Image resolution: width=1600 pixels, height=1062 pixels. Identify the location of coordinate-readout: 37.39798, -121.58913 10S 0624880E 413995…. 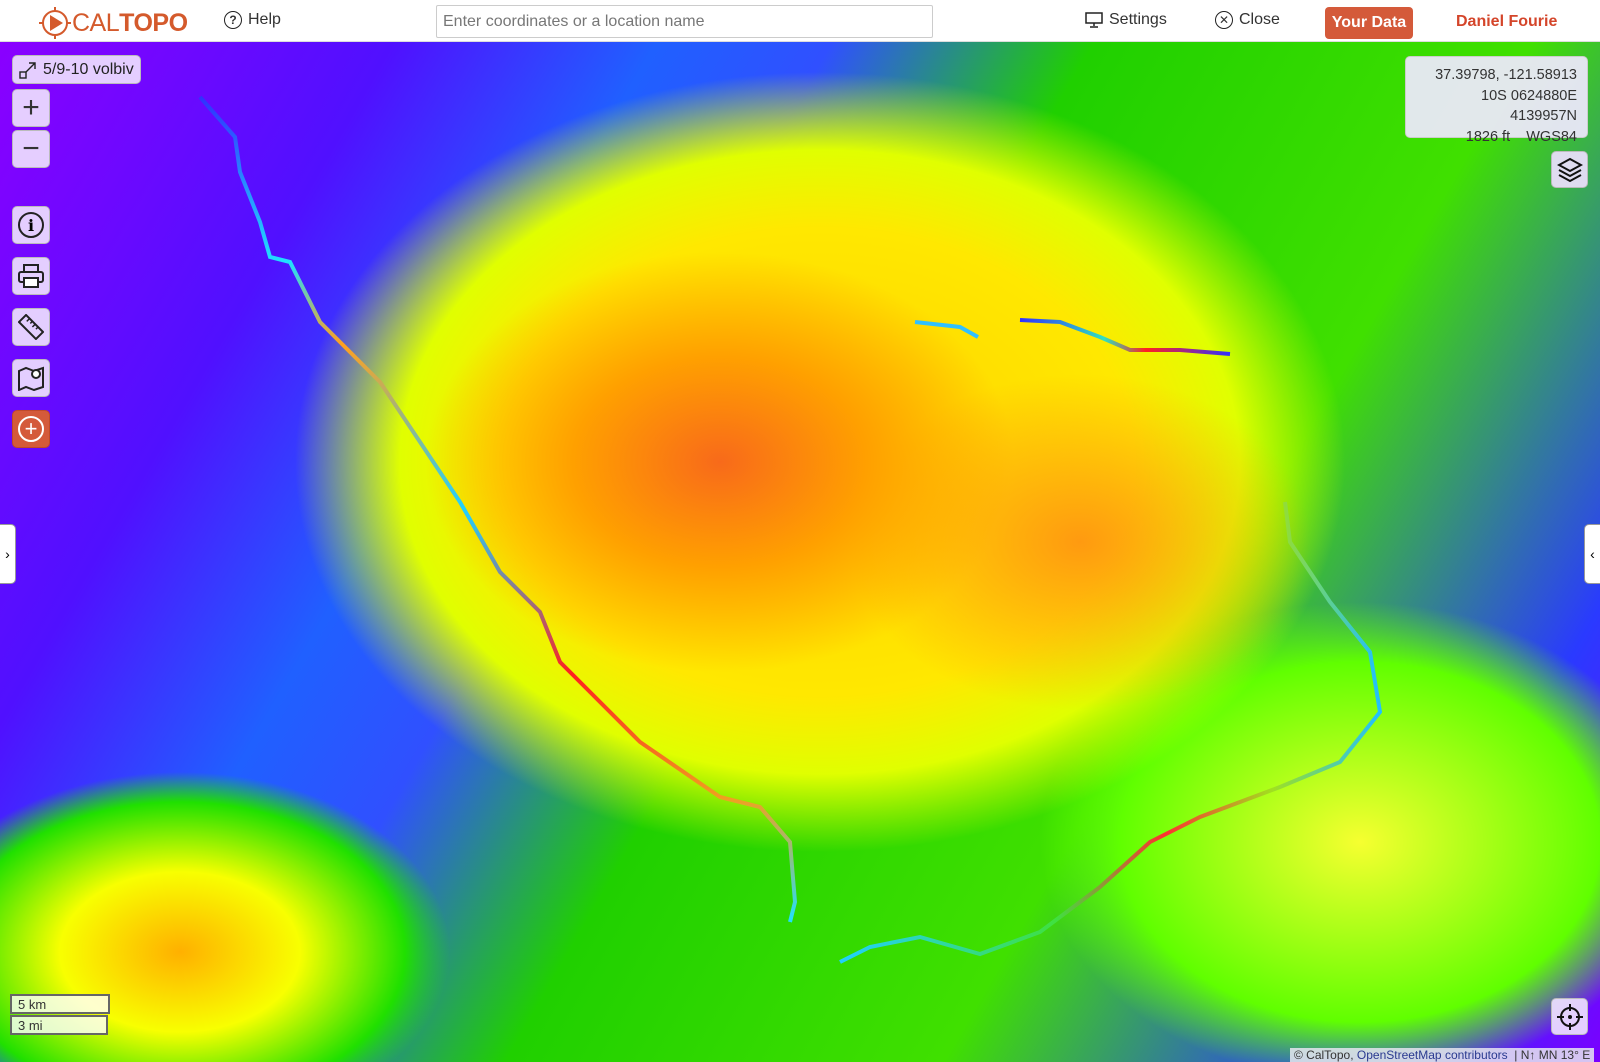
(1496, 100).